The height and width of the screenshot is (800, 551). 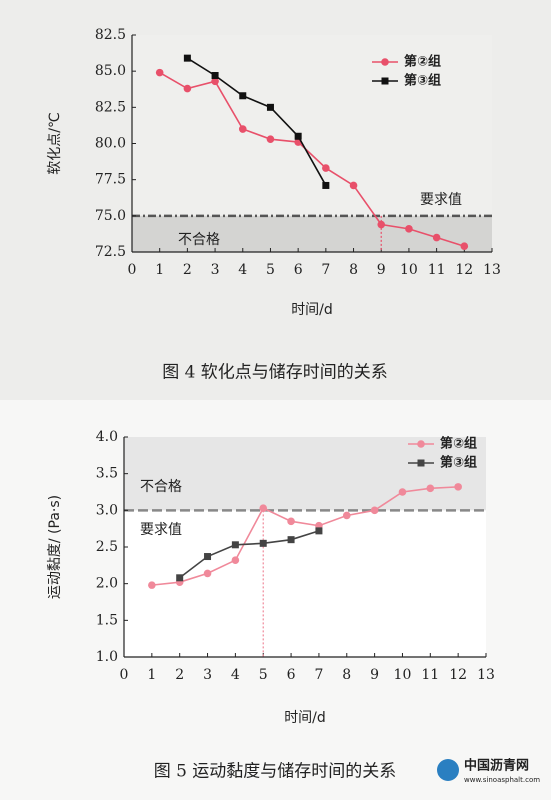 What do you see at coordinates (107, 510) in the screenshot?
I see `y-tick-label: 3.0` at bounding box center [107, 510].